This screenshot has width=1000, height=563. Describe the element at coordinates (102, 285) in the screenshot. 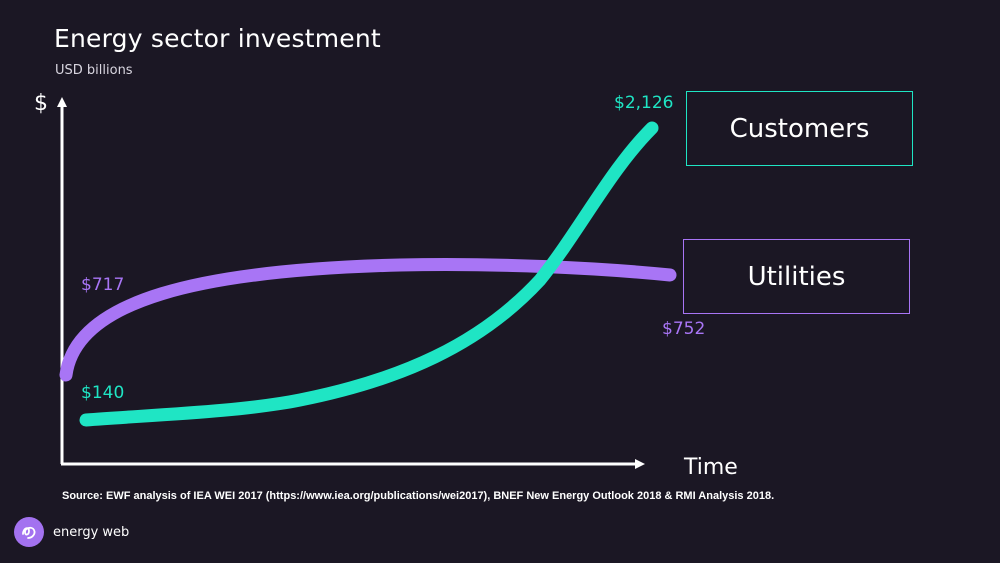

I see `utilities-start-label: $717` at that location.